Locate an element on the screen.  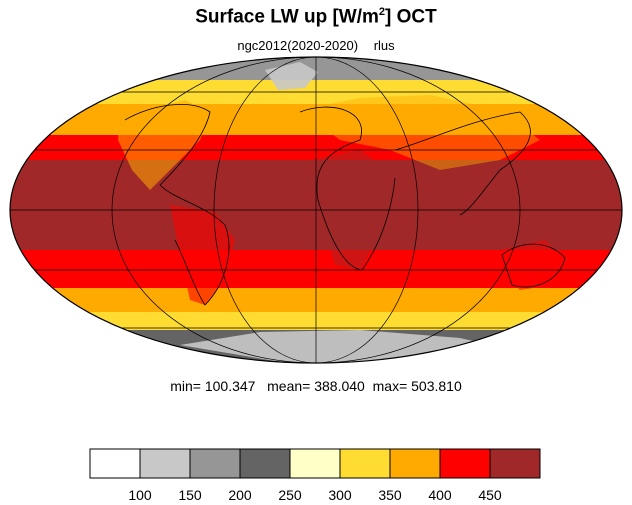
colorbar-boxes is located at coordinates (315, 463).